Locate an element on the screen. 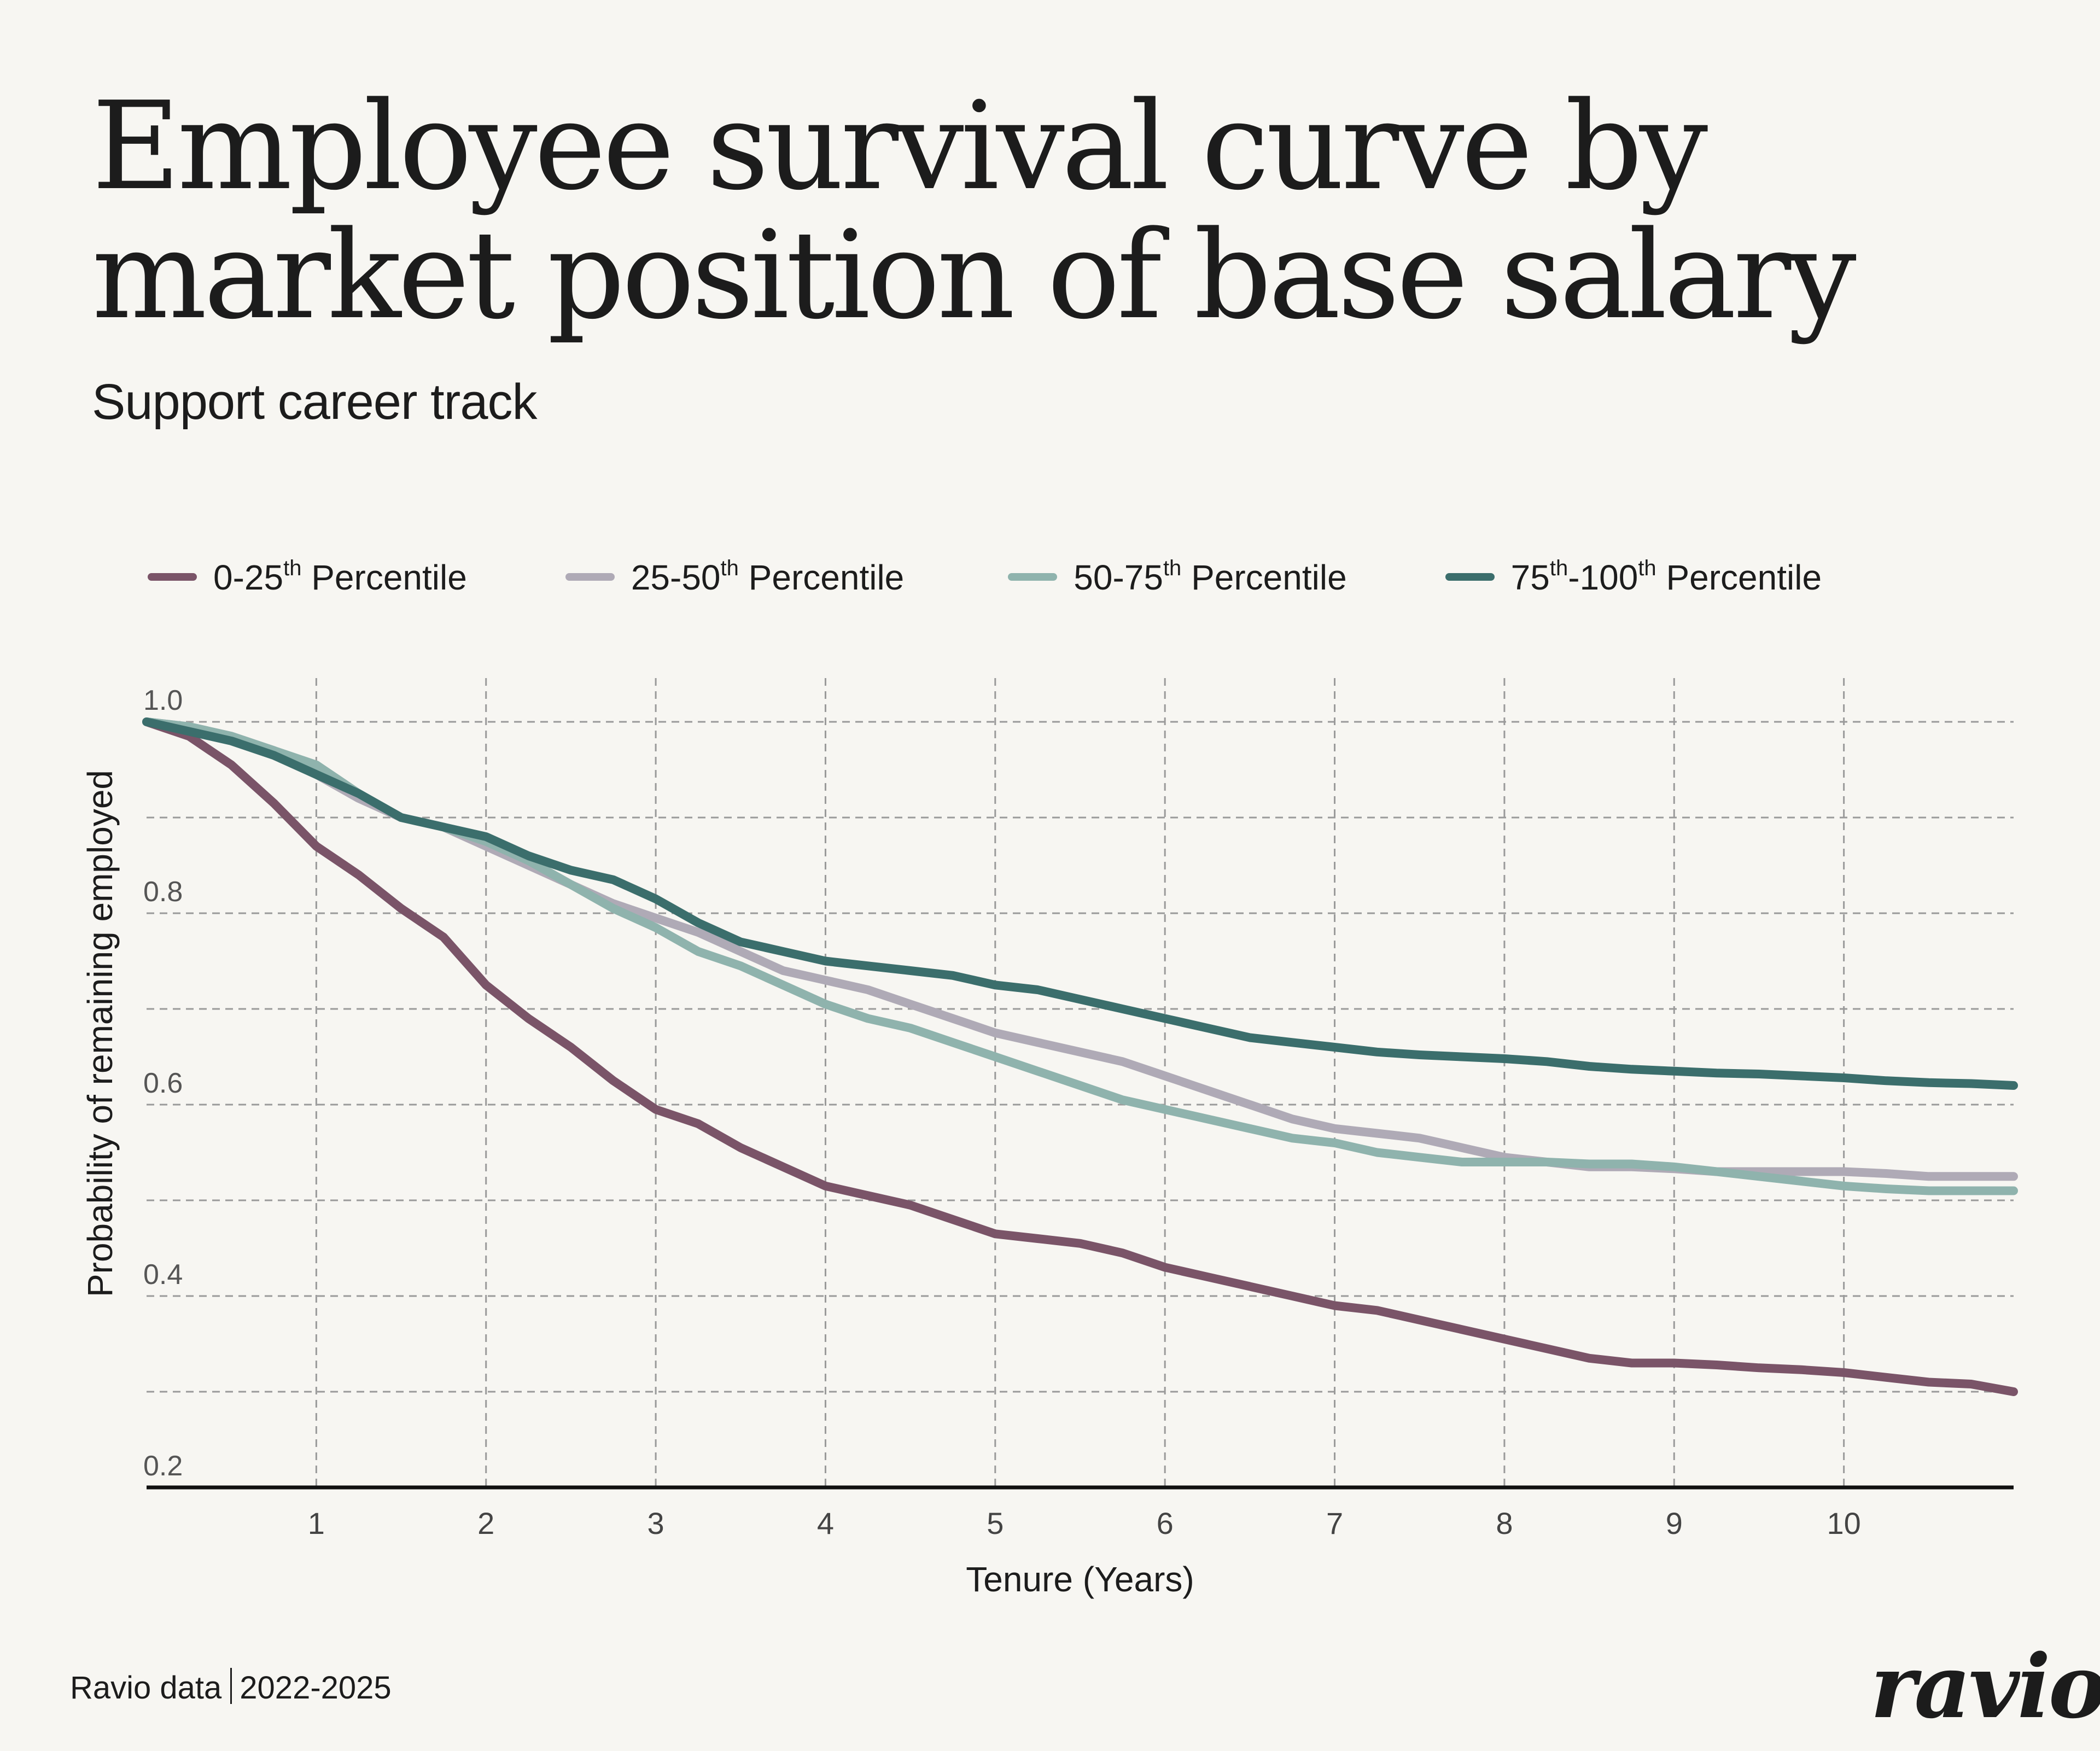 The width and height of the screenshot is (2100, 1751). chart-subtitle: Support career track is located at coordinates (314, 402).